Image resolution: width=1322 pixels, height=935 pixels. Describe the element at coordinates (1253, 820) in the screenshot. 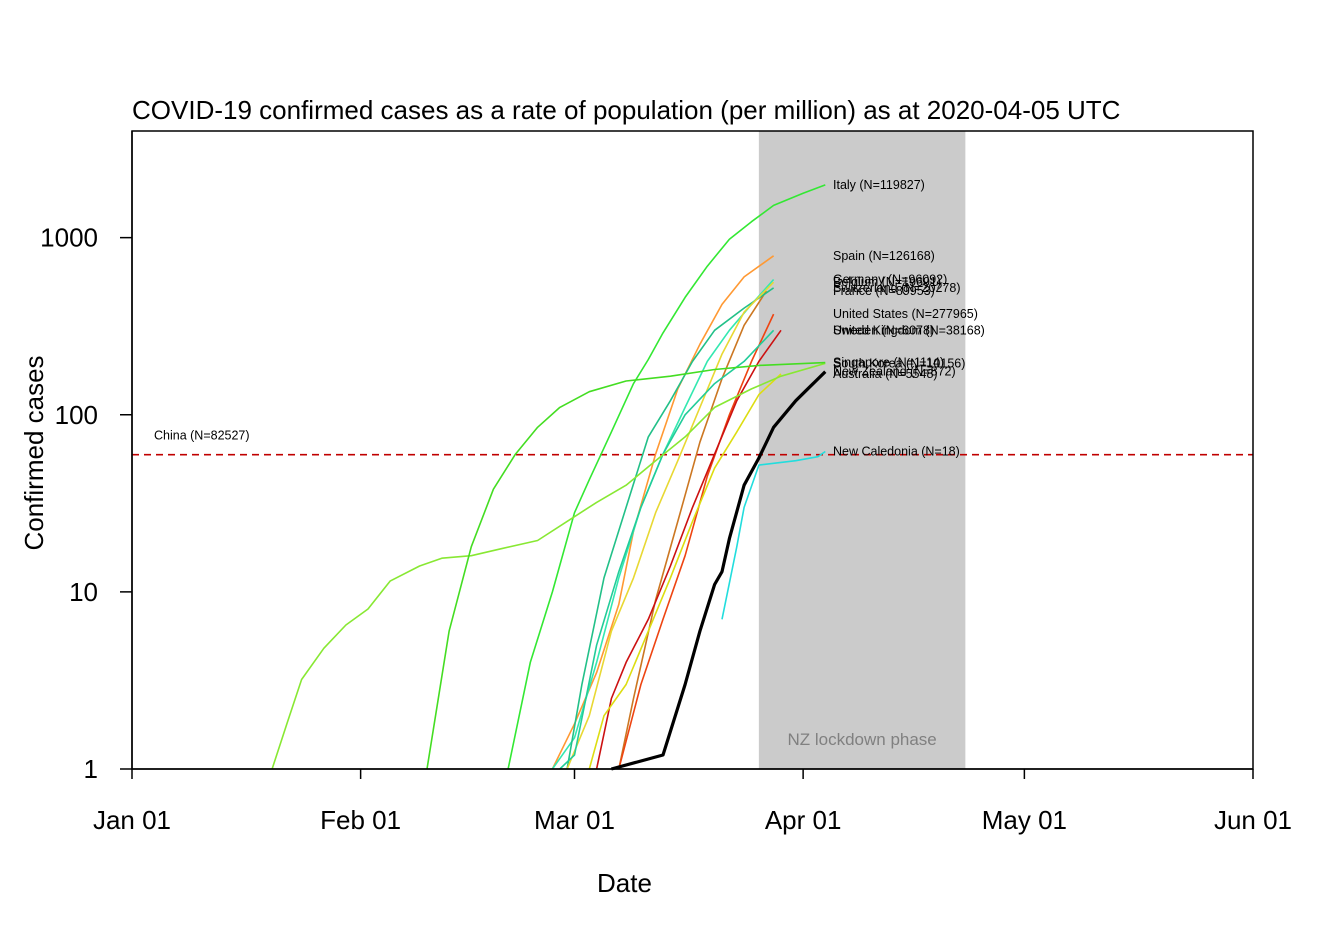

I see `x-tick-label-5: Jun 01` at that location.